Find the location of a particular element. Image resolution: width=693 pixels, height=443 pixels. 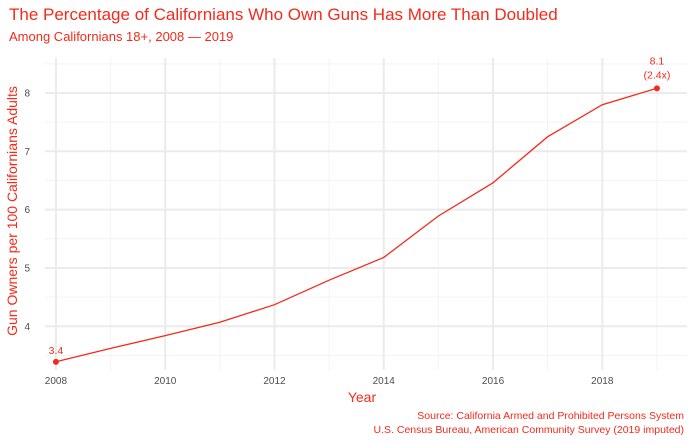

x-tick-label: 2012 is located at coordinates (274, 381).